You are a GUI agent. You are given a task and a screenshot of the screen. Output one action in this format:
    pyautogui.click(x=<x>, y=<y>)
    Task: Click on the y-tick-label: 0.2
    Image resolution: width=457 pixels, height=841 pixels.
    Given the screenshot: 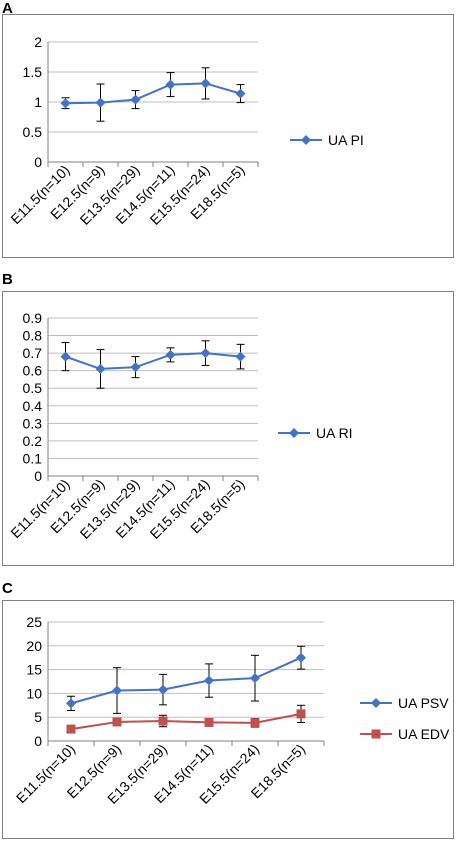 What is the action you would take?
    pyautogui.click(x=33, y=441)
    